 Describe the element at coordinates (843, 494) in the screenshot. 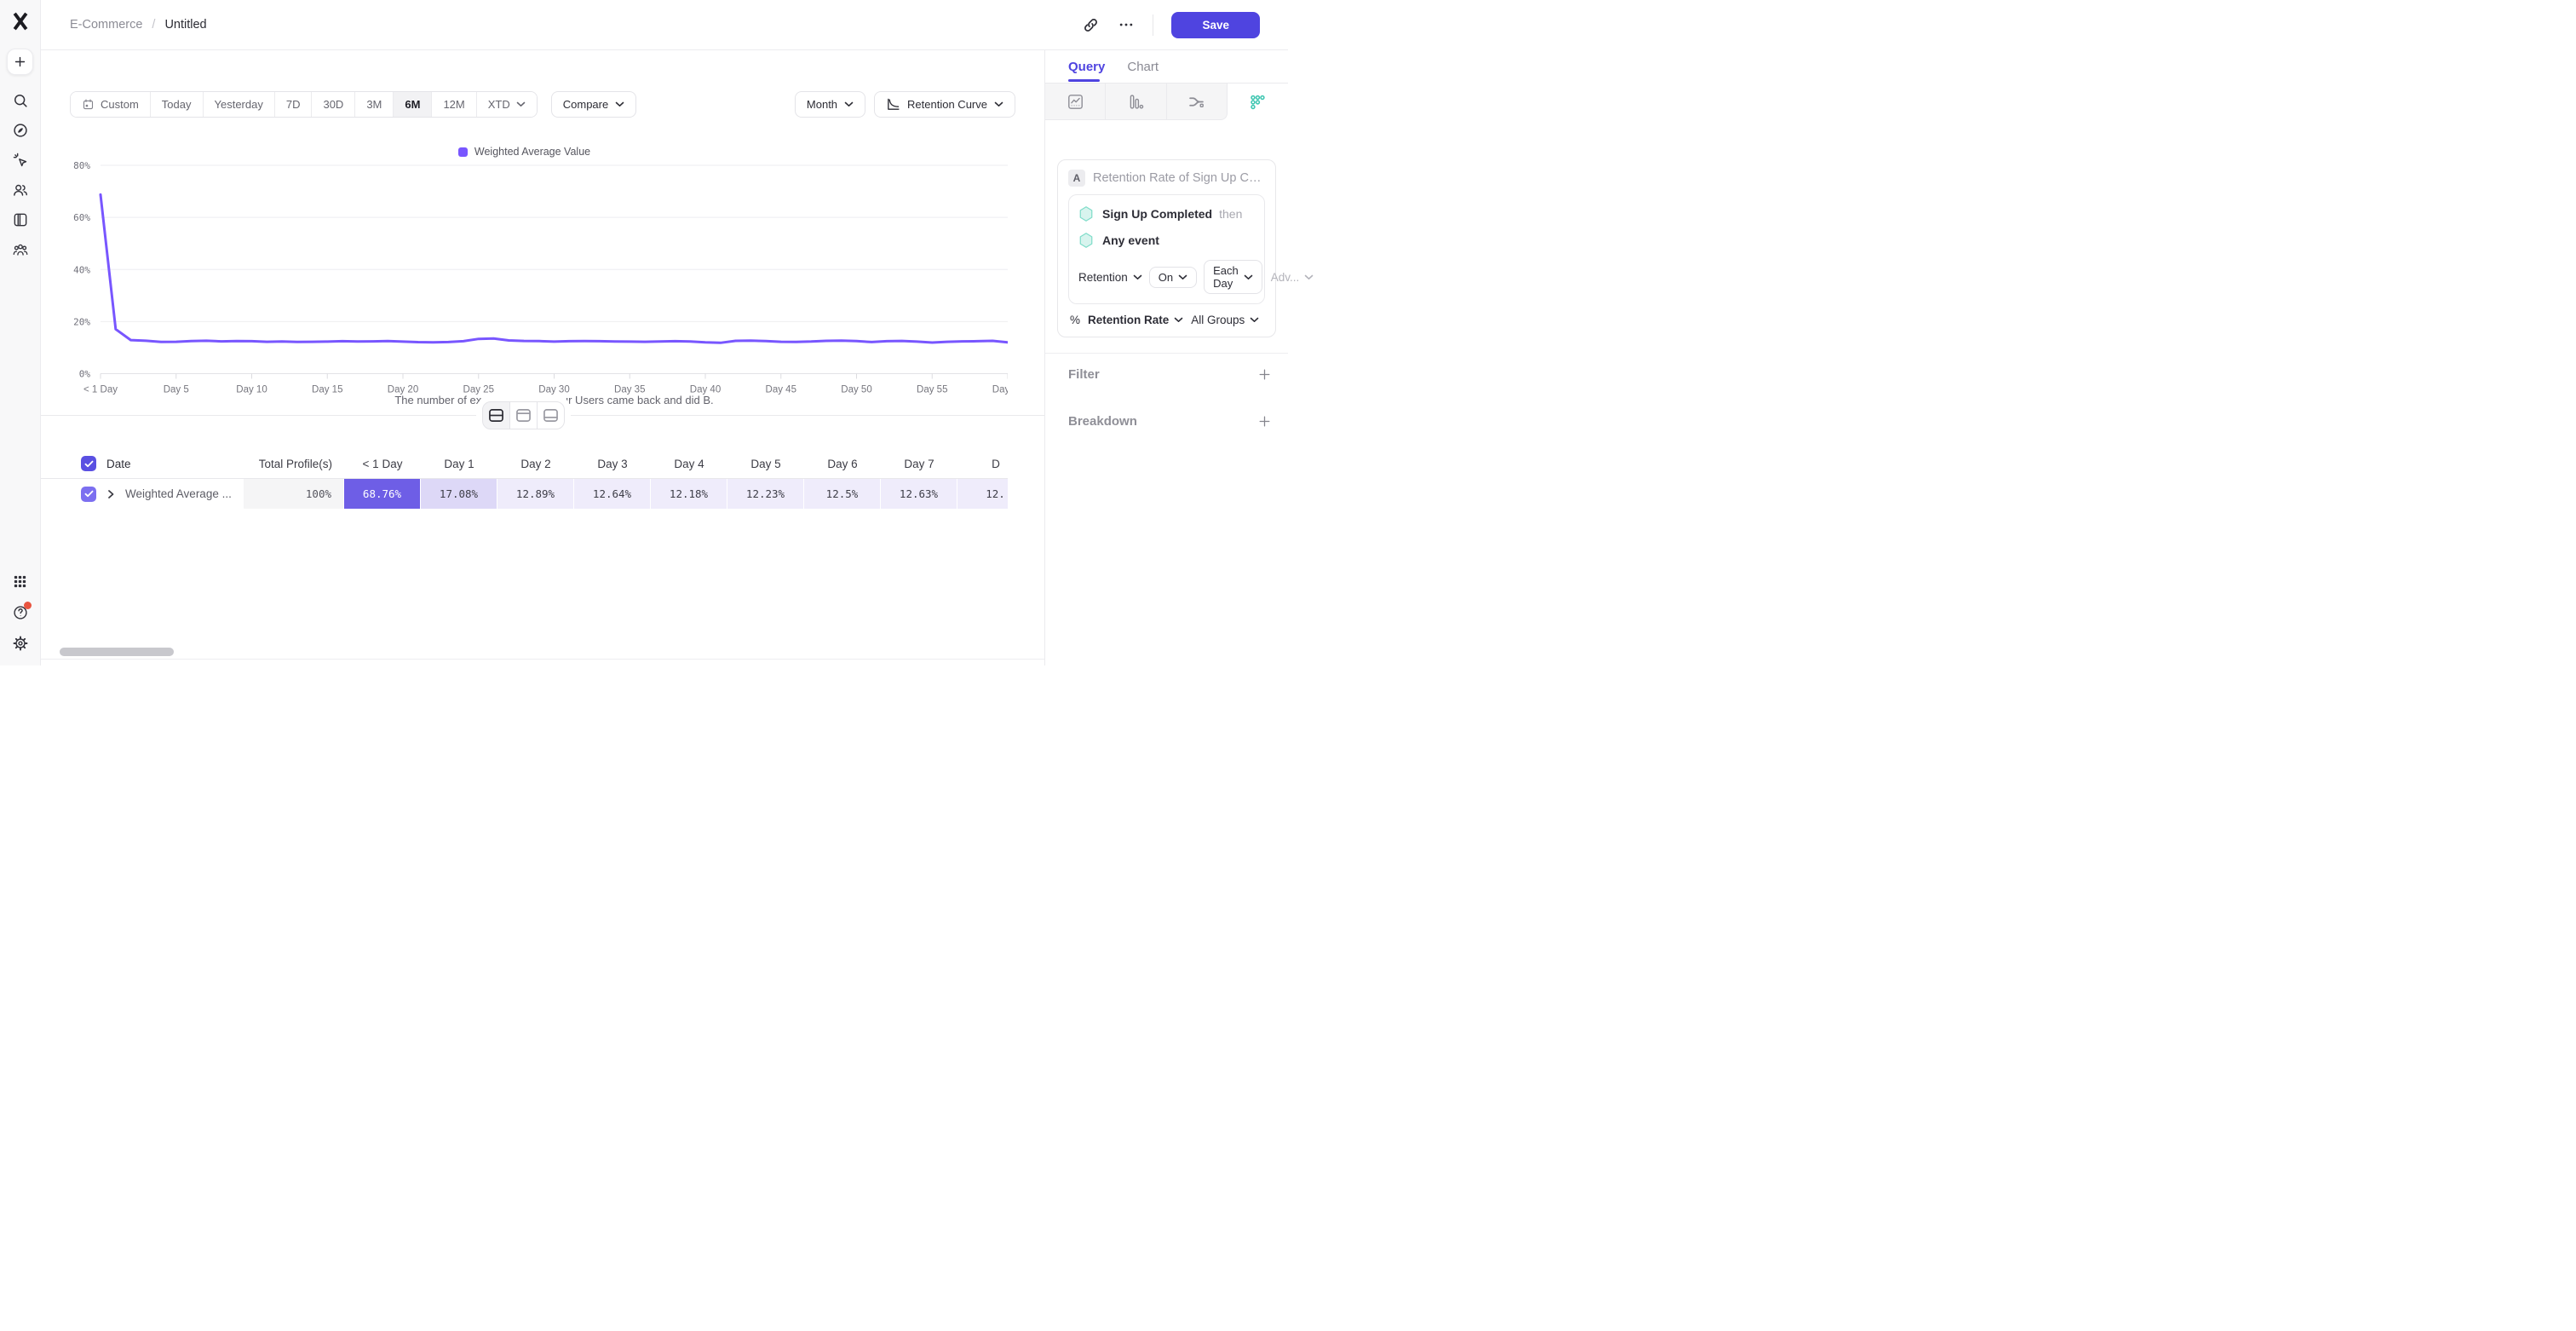

I see `cell-day6: 12.5%` at that location.